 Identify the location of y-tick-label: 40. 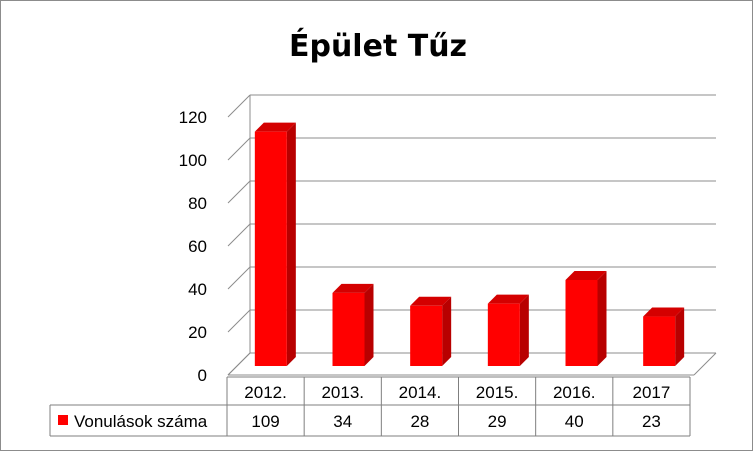
(197, 289).